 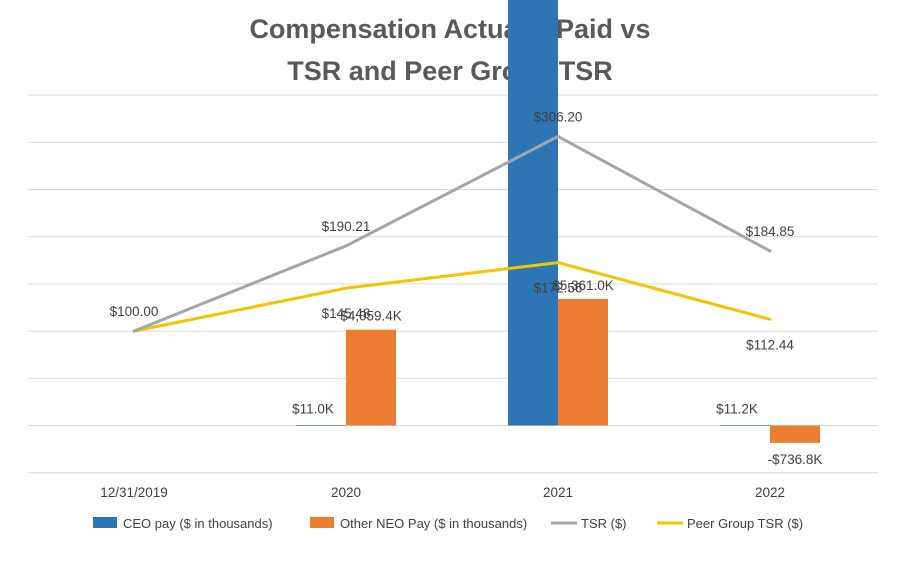 What do you see at coordinates (449, 29) in the screenshot?
I see `chart-title-line-1: Compensation Actually Paid vs` at bounding box center [449, 29].